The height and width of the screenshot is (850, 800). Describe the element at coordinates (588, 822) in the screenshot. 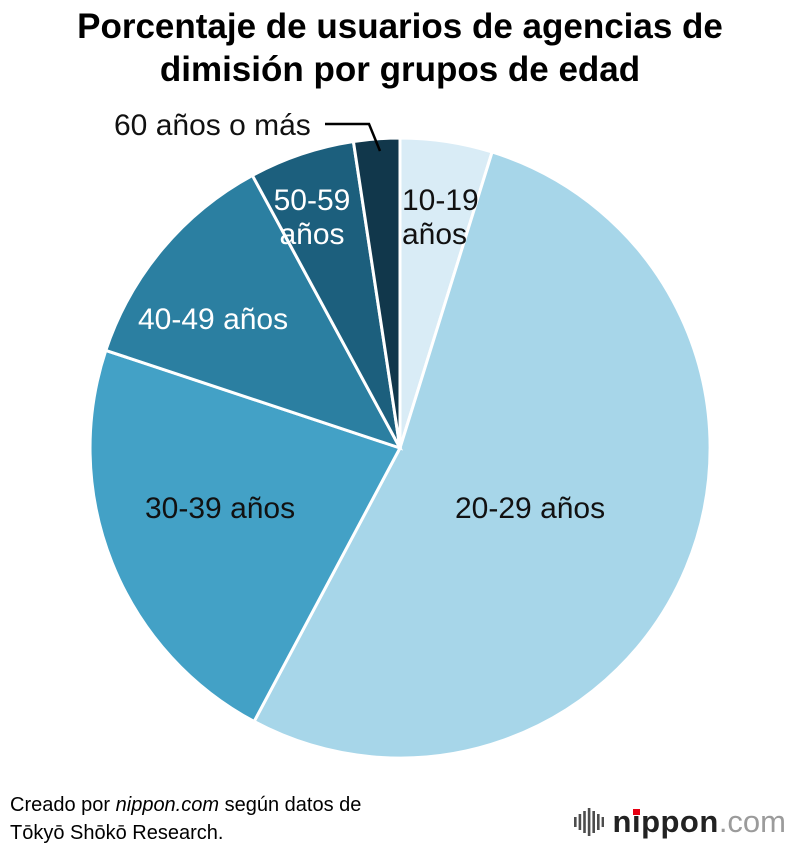

I see `logo-bars-icon` at that location.